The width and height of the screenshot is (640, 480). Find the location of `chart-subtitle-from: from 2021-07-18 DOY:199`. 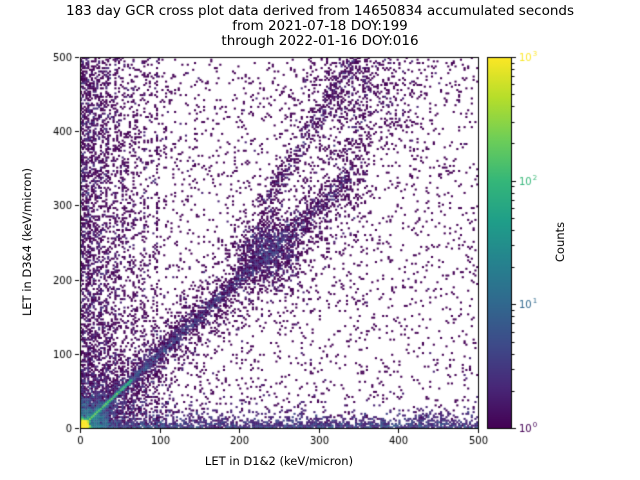

chart-subtitle-from: from 2021-07-18 DOY:199 is located at coordinates (320, 26).